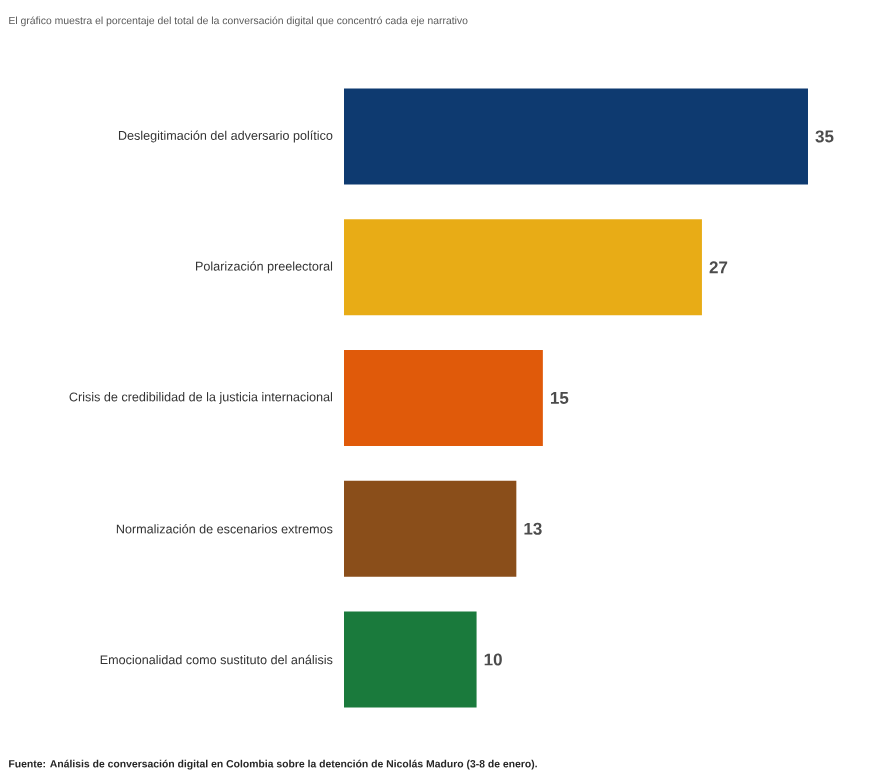 The width and height of the screenshot is (884, 782). Describe the element at coordinates (824, 136) in the screenshot. I see `data-label: 35` at that location.